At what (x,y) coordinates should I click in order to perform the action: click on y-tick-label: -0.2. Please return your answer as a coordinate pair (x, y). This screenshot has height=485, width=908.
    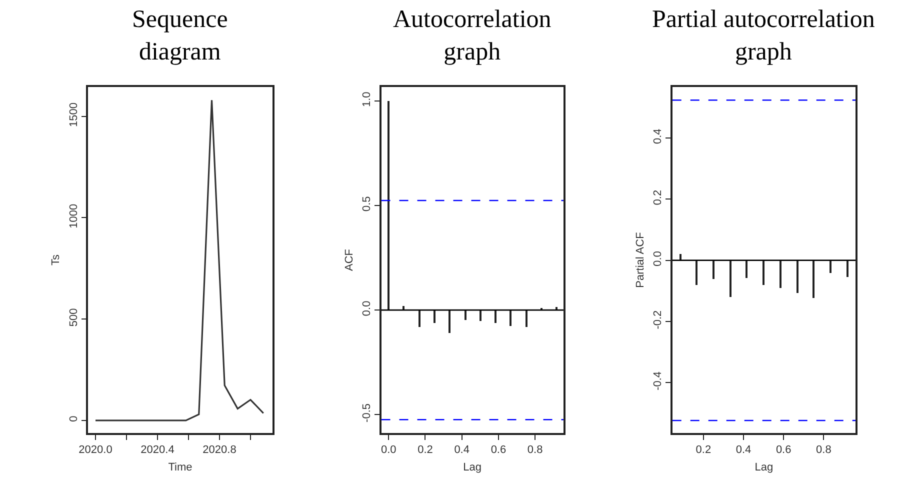
    Looking at the image, I should click on (658, 320).